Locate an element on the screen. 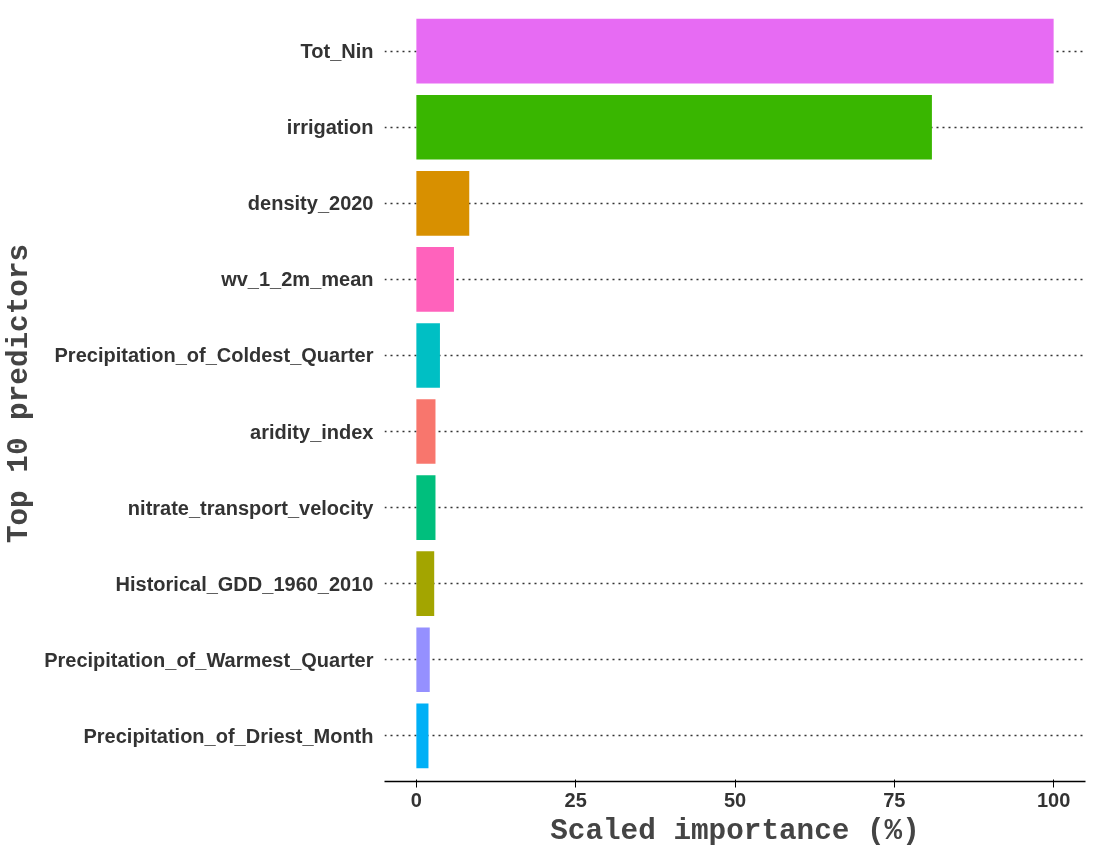 This screenshot has height=858, width=1095. y-tick-label: irrigation is located at coordinates (330, 127).